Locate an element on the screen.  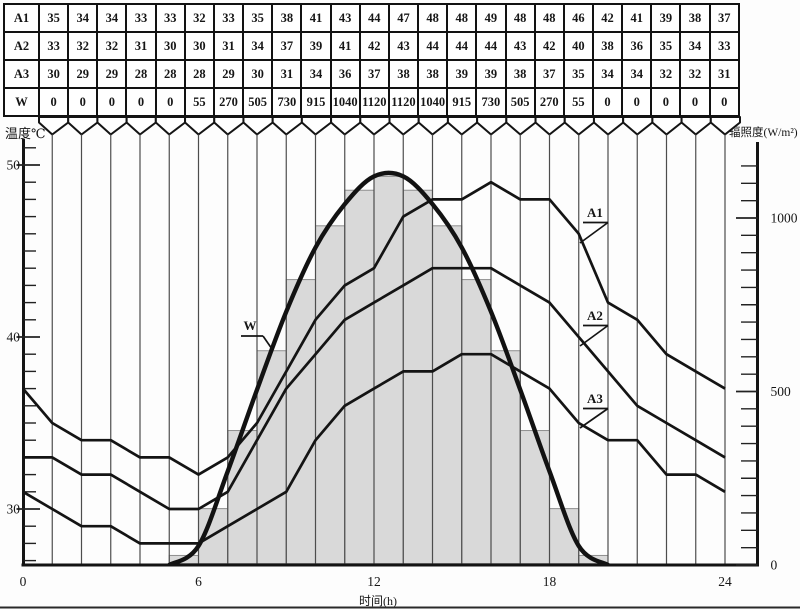
table-cell: 915 is located at coordinates (462, 102).